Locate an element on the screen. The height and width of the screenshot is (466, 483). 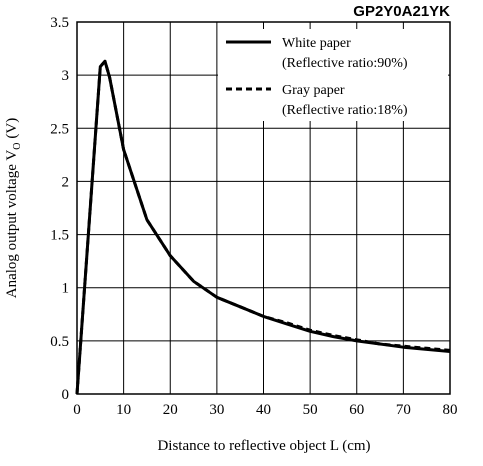
y-tick-label: 2.5 is located at coordinates (59, 129).